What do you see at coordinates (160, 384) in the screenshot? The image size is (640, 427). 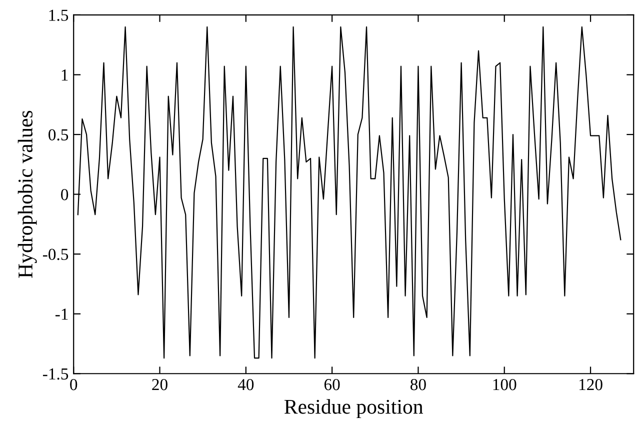 I see `x-tick-label: 20` at bounding box center [160, 384].